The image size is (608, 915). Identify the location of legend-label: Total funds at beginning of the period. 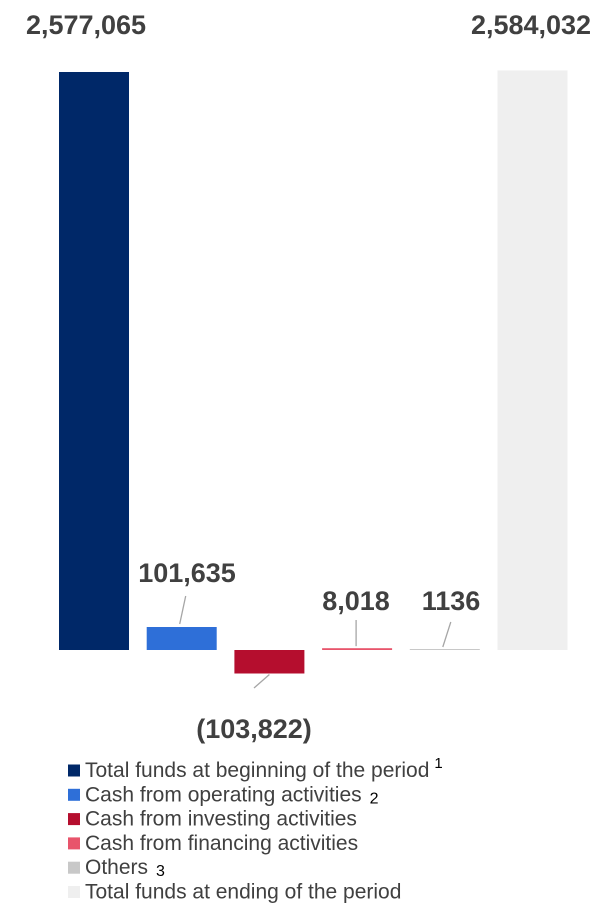
(257, 770).